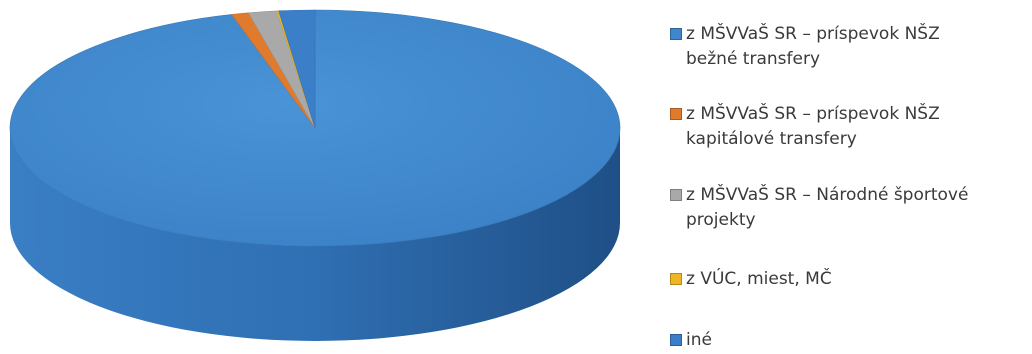 The image size is (1032, 354). What do you see at coordinates (843, 340) in the screenshot?
I see `legend-item: iné` at bounding box center [843, 340].